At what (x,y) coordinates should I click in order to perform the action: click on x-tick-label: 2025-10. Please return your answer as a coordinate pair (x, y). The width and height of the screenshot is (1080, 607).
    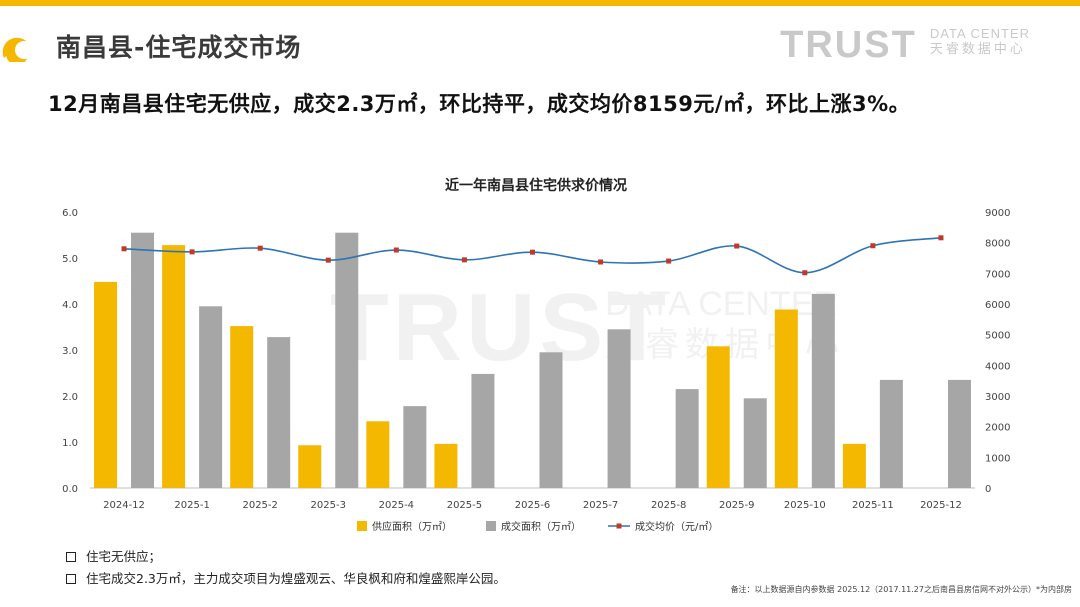
    Looking at the image, I should click on (805, 505).